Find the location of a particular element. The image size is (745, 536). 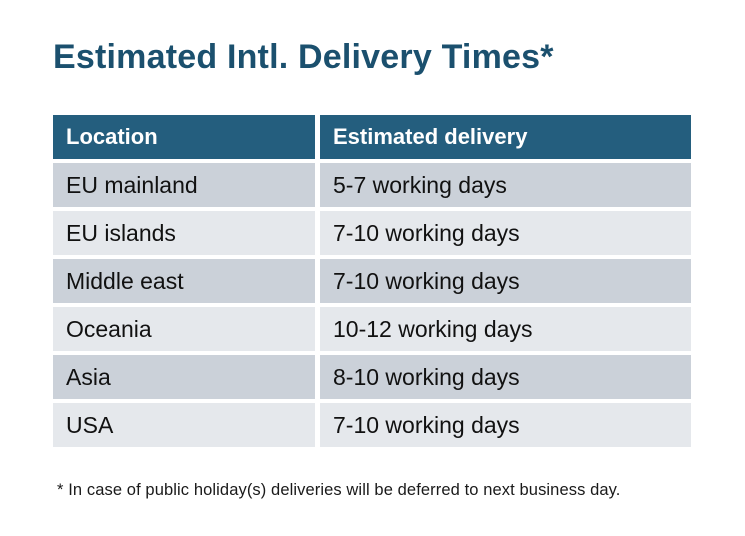

location-cell: Asia is located at coordinates (184, 377).